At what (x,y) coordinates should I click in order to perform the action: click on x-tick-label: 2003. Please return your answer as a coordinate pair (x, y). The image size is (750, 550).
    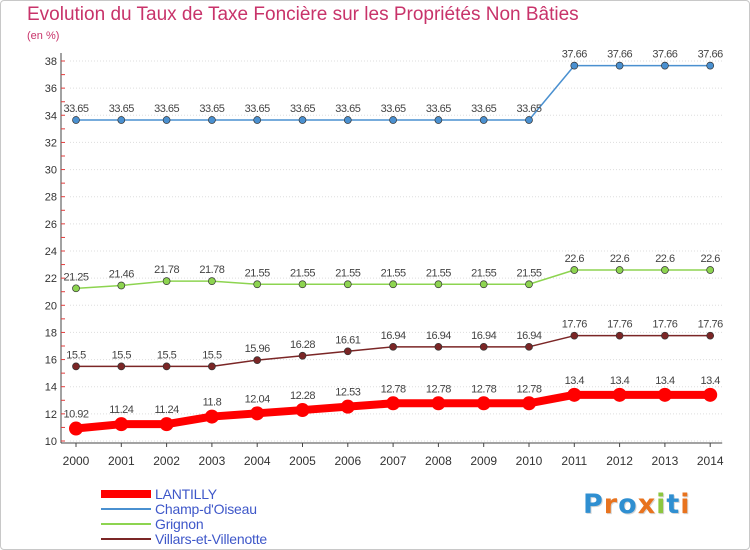
    Looking at the image, I should click on (212, 461).